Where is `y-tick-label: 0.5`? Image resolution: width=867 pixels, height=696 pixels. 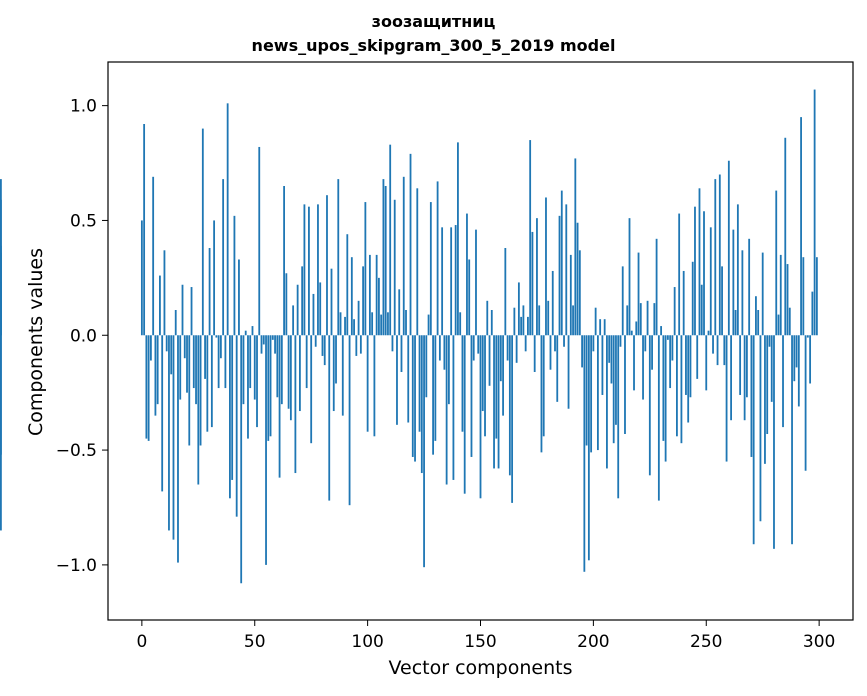
y-tick-label: 0.5 is located at coordinates (83, 221).